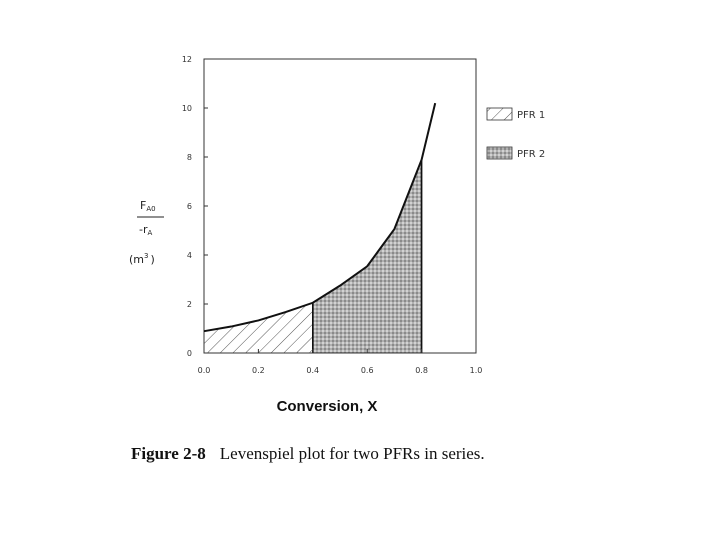  Describe the element at coordinates (531, 154) in the screenshot. I see `legend-label-pfr2: PFR 2` at that location.